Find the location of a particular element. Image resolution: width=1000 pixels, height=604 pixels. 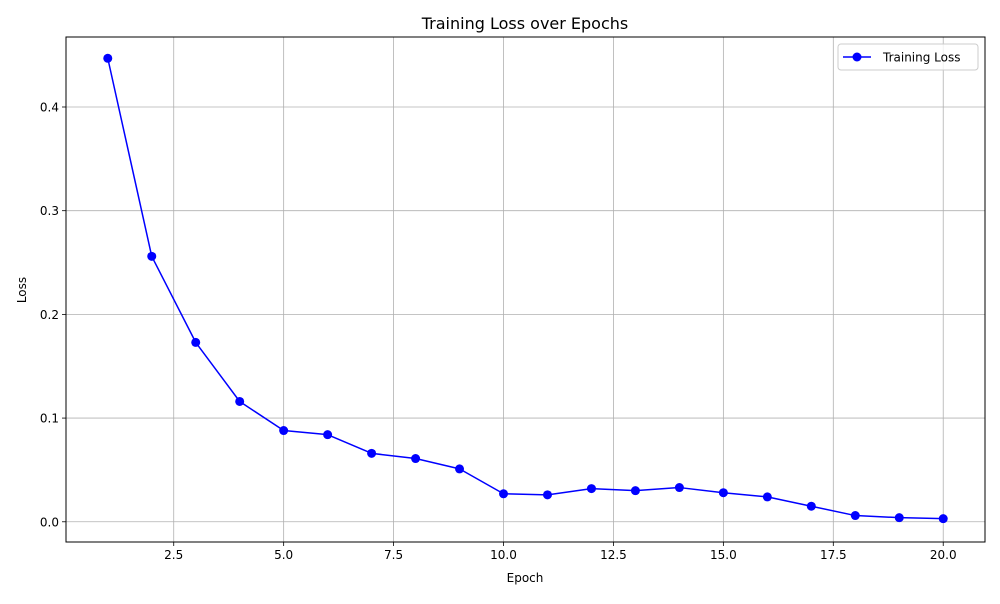

x-tick-label: 10.0 is located at coordinates (503, 555).